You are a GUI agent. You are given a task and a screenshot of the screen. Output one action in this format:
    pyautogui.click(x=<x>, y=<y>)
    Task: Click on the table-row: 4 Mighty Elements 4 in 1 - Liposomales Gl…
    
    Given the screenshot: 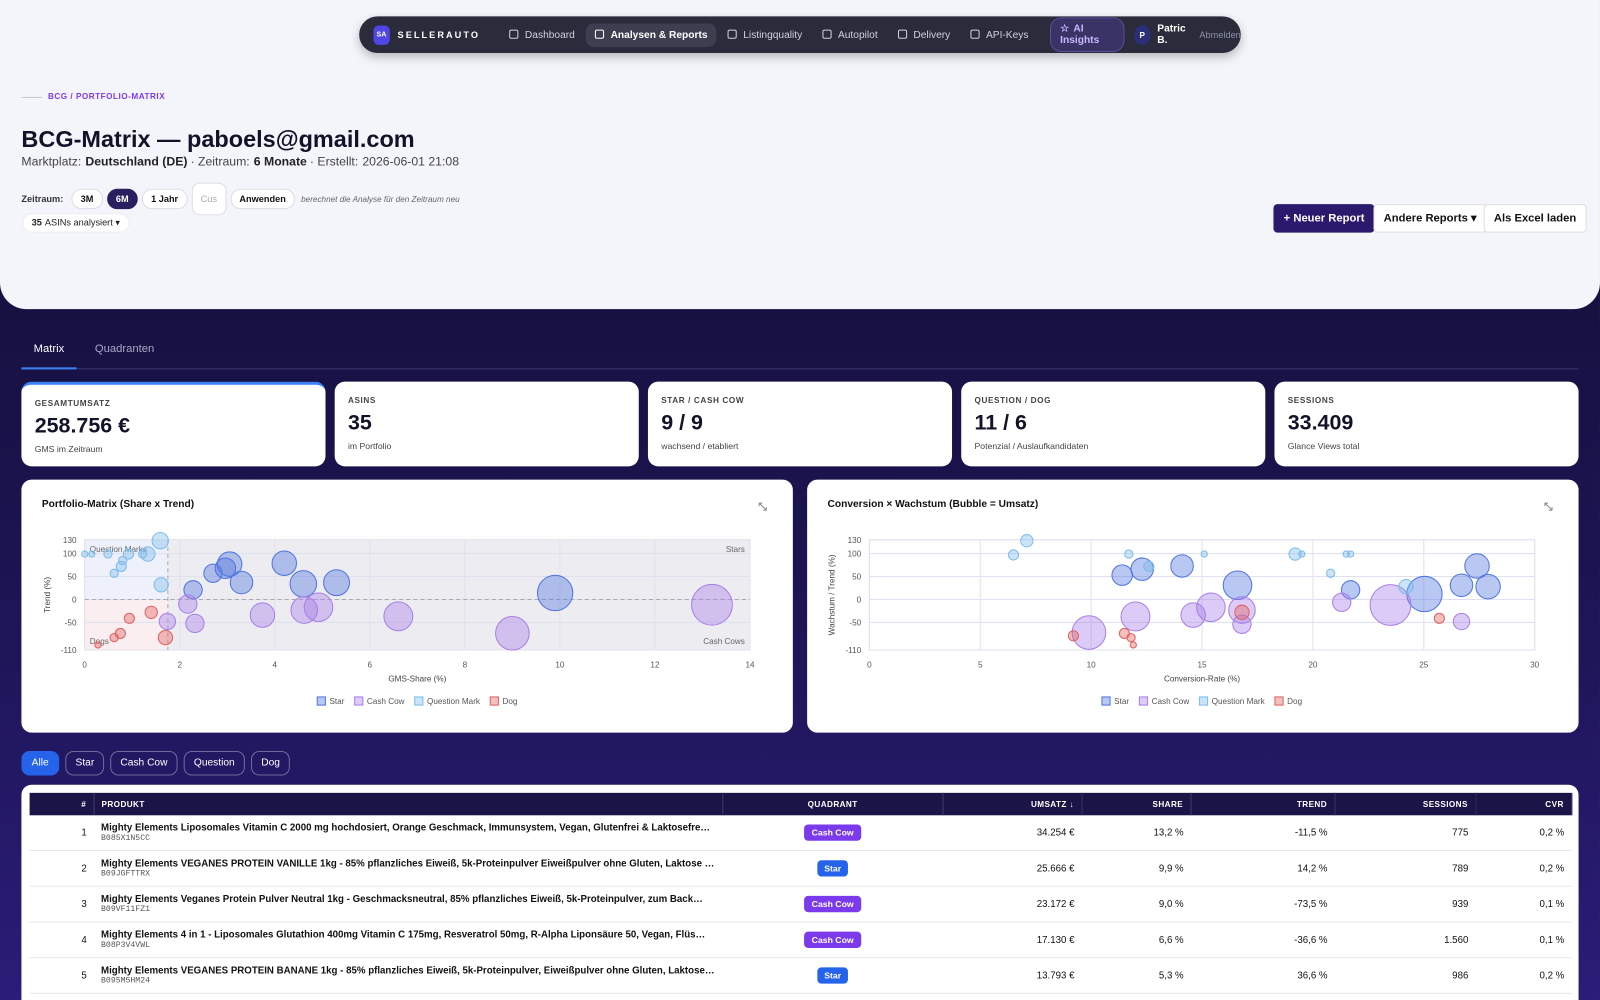 What is the action you would take?
    pyautogui.click(x=800, y=940)
    